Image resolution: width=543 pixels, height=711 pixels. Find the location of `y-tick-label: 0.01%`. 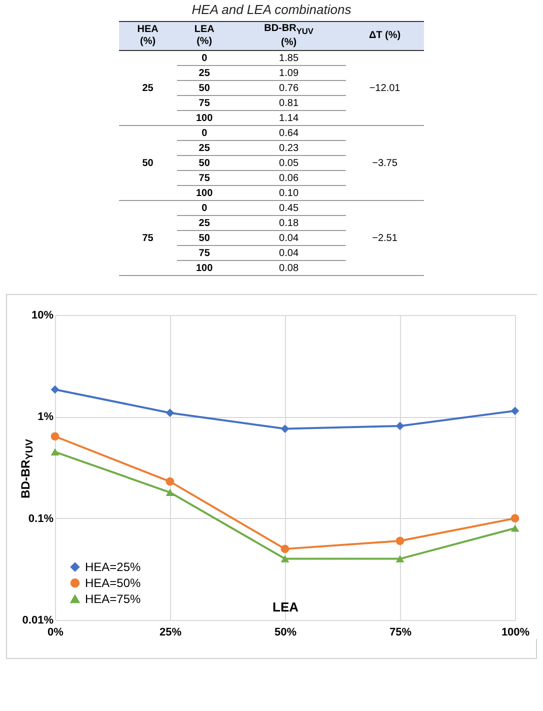

y-tick-label: 0.01% is located at coordinates (38, 620).